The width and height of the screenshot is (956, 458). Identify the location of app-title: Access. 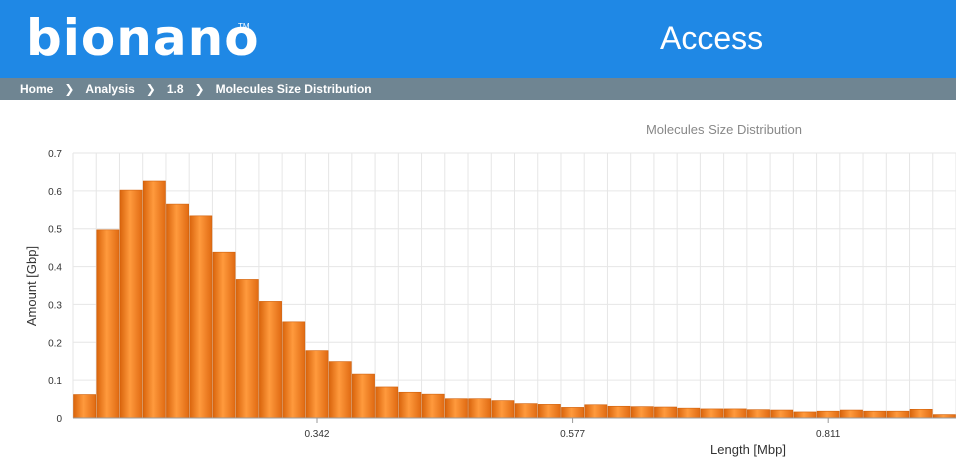
(712, 38).